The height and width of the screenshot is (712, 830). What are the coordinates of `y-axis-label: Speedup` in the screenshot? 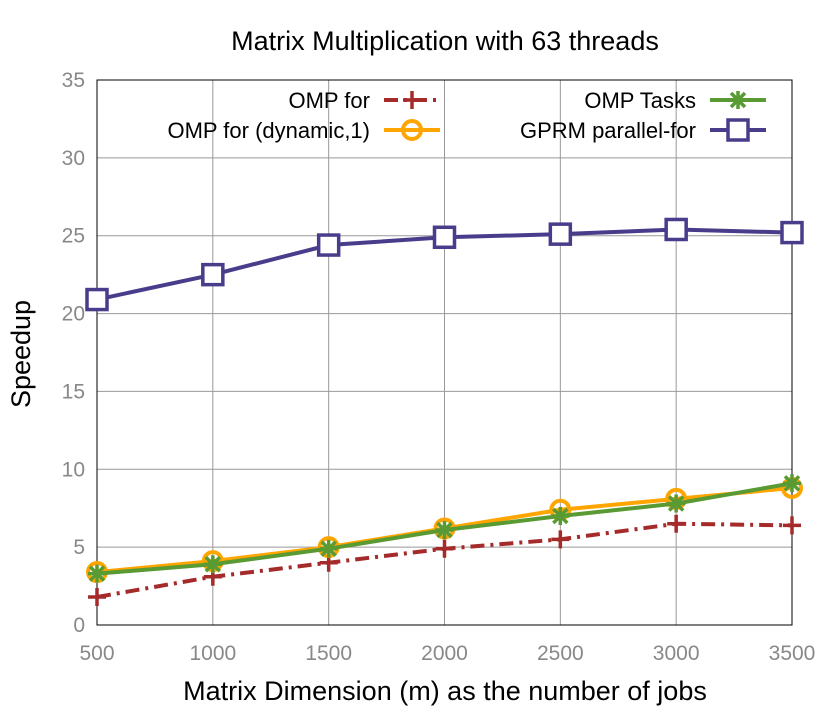 It's located at (21, 354).